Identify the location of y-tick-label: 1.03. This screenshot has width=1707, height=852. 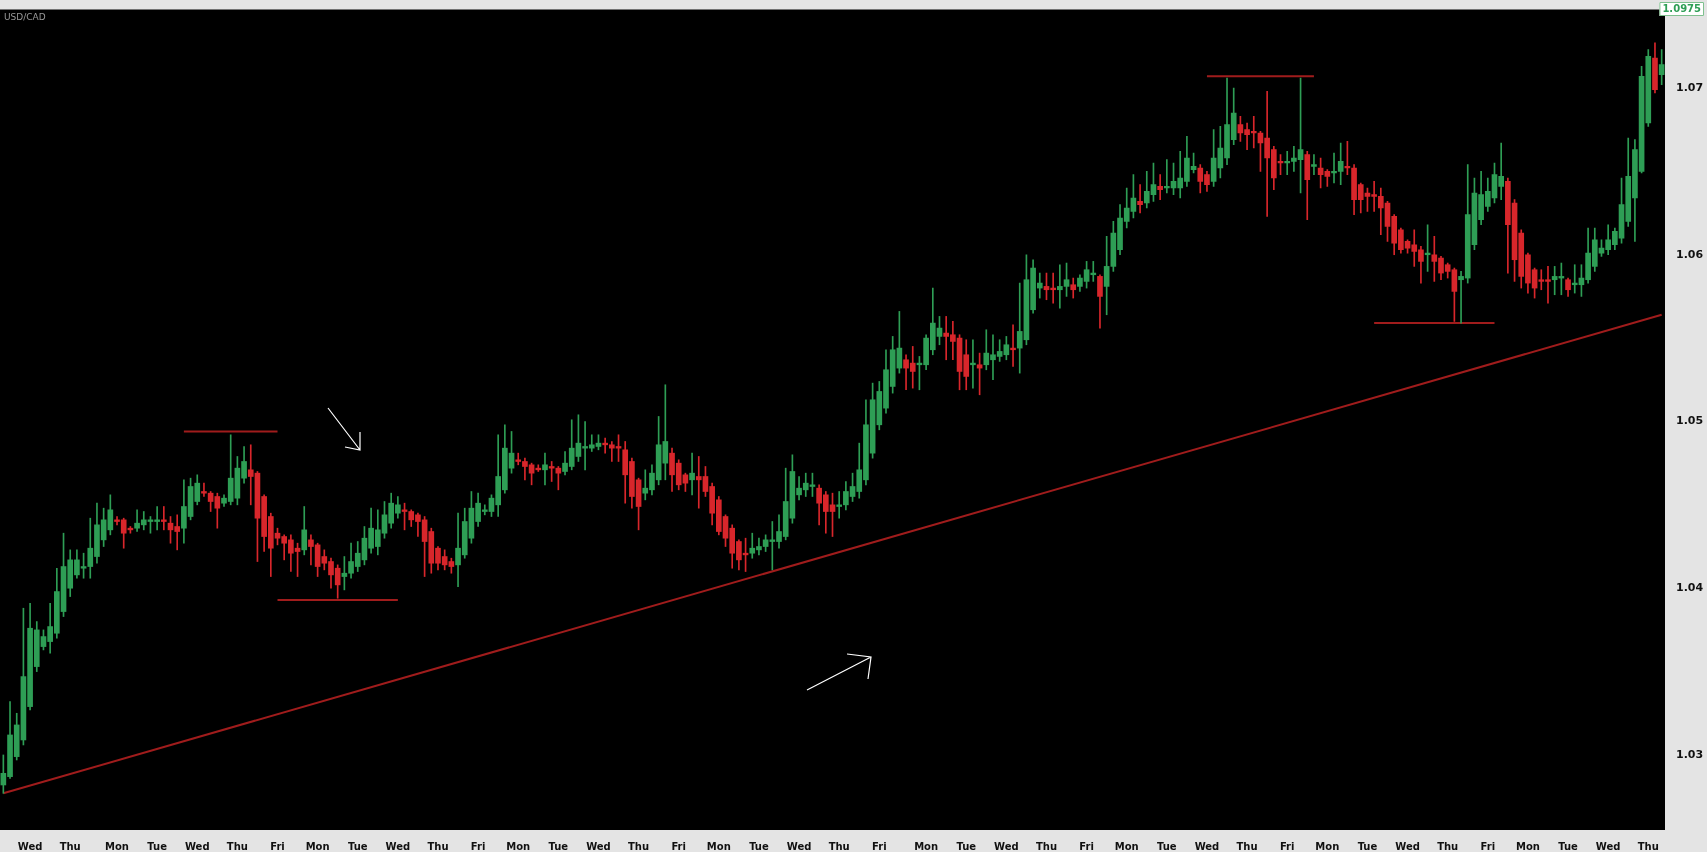
(1690, 754).